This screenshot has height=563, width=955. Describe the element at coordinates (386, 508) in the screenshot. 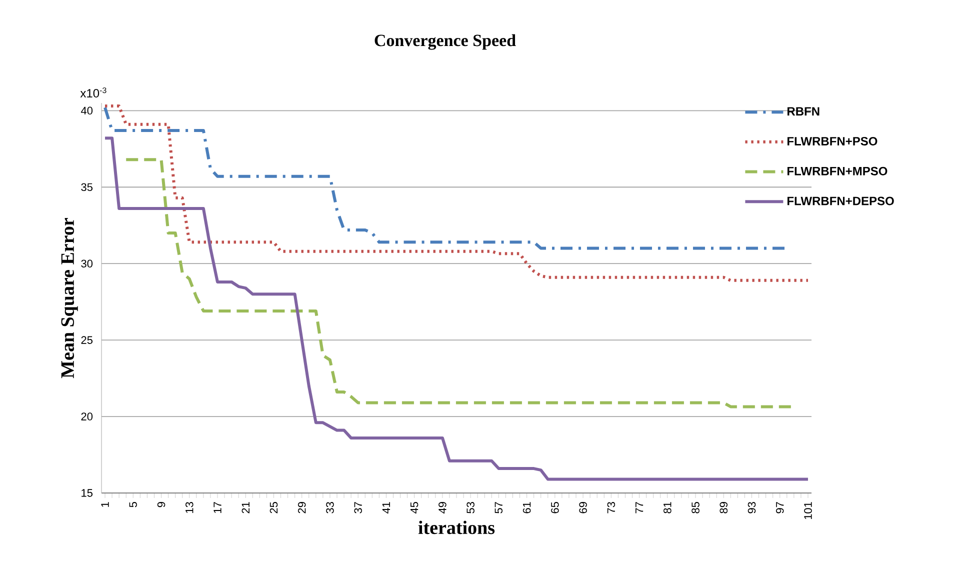

I see `x-tick-label: 41` at that location.